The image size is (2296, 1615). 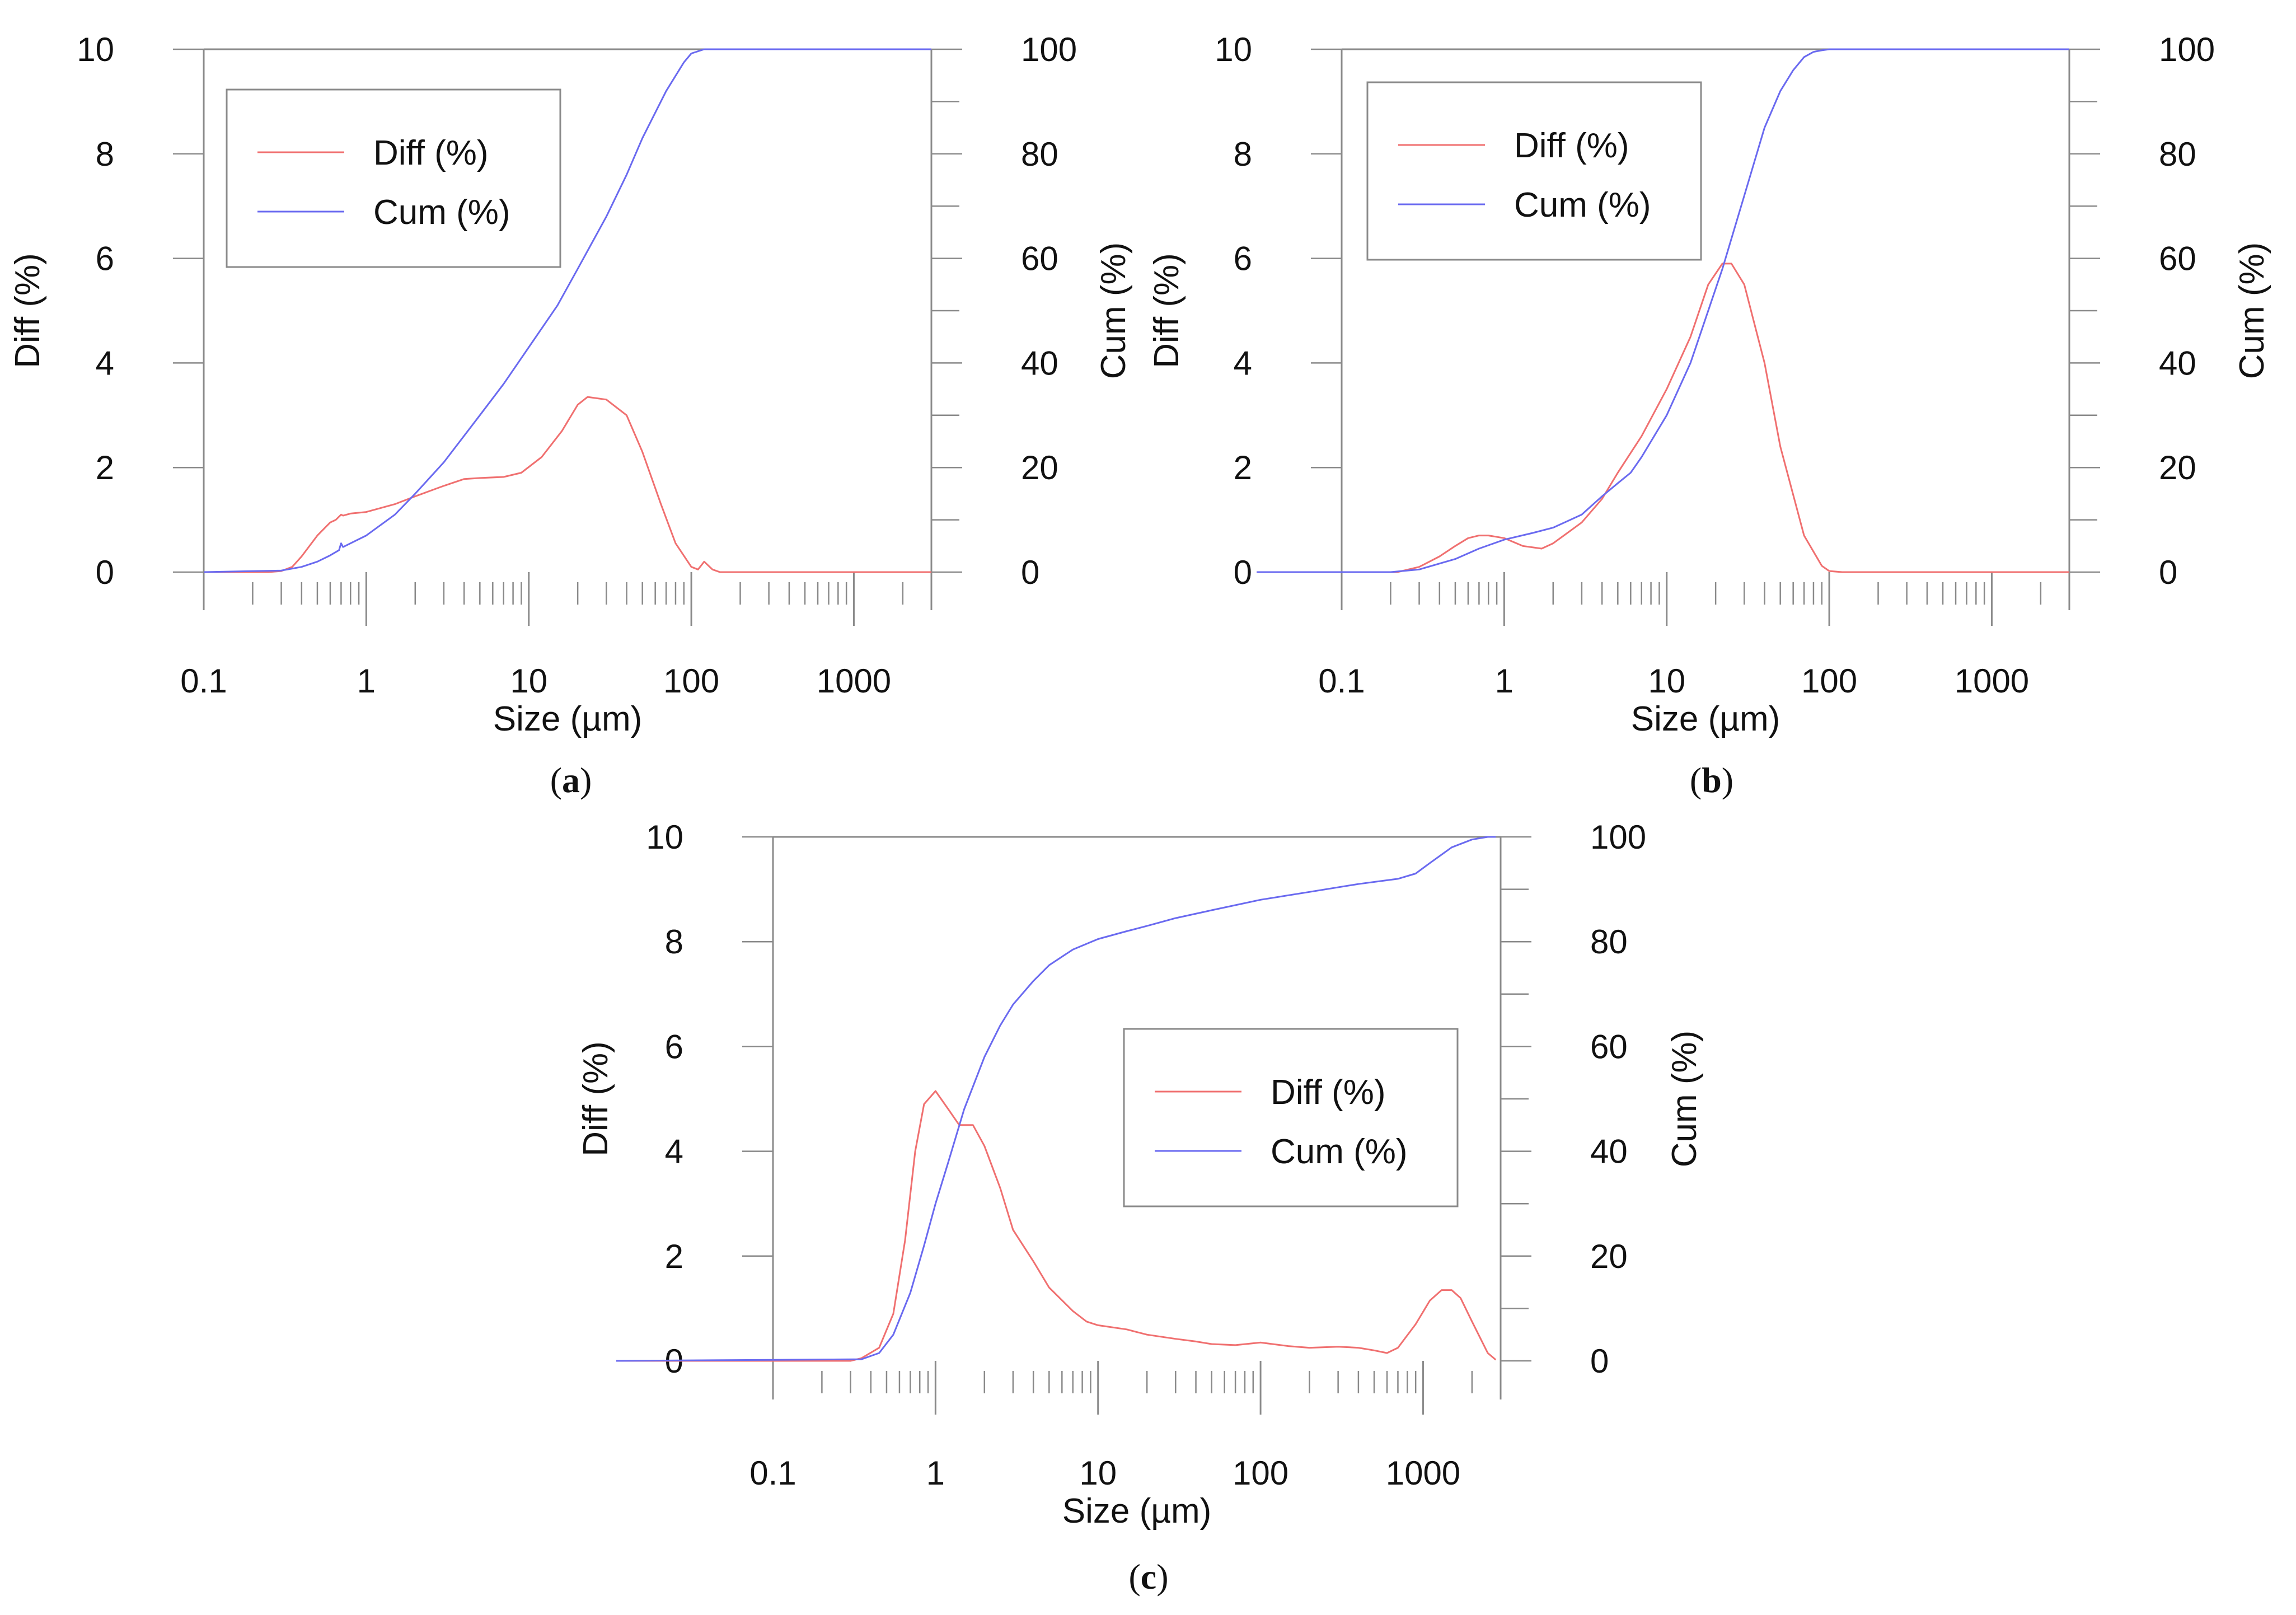 What do you see at coordinates (571, 780) in the screenshot?
I see `panel-caption: (a)` at bounding box center [571, 780].